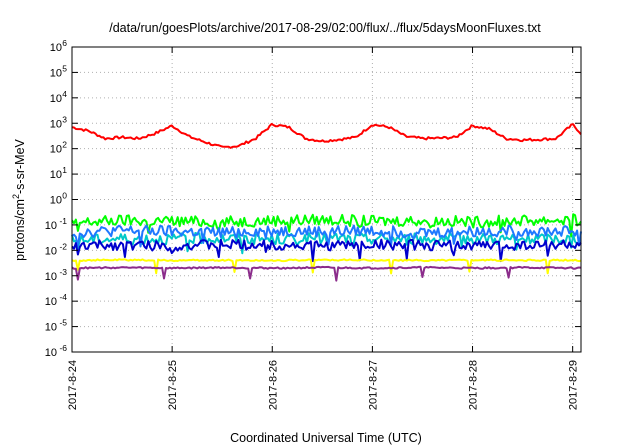 The image size is (640, 448). Describe the element at coordinates (56, 351) in the screenshot. I see `y-tick-label: 10 -6` at that location.